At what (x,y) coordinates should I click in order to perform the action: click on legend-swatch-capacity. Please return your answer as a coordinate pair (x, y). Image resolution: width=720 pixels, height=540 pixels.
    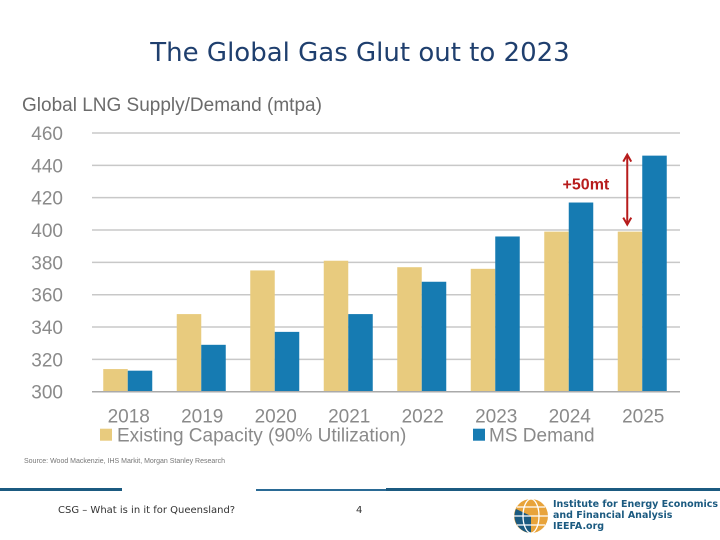
    Looking at the image, I should click on (106, 434).